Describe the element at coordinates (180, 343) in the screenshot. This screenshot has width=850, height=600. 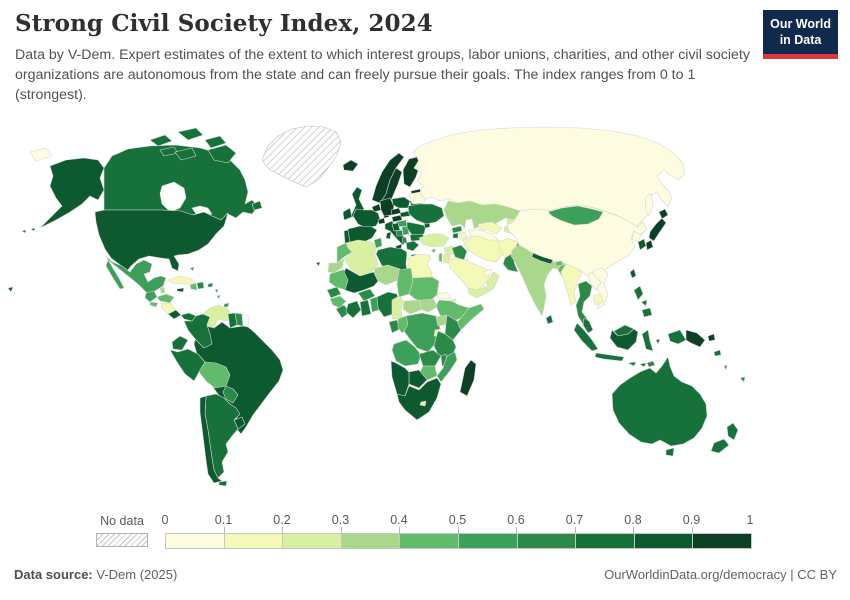
I see `country-ecuador` at that location.